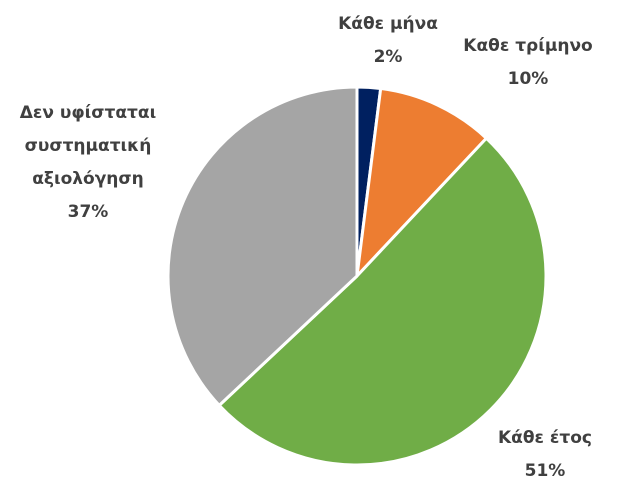 Image resolution: width=617 pixels, height=480 pixels. What do you see at coordinates (88, 212) in the screenshot?
I see `value-label: 37%` at bounding box center [88, 212].